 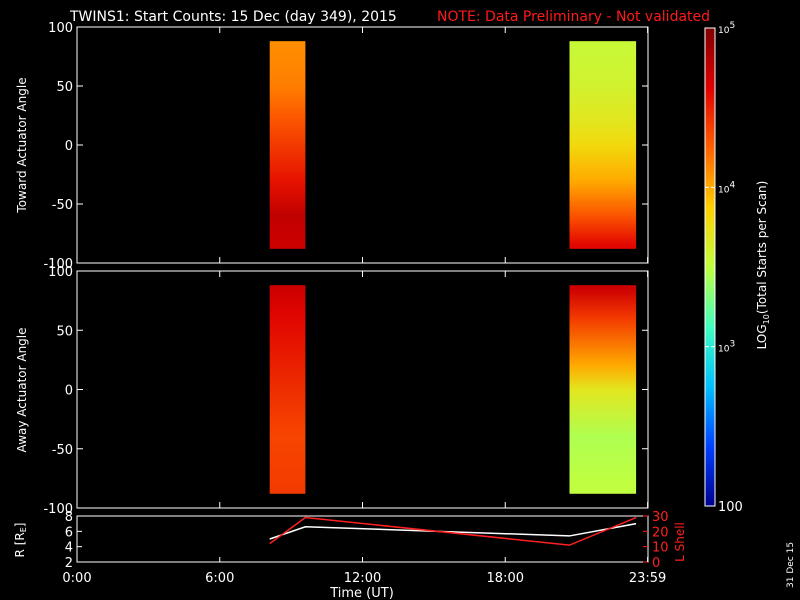 I want to click on colorbar-tick-label: 10⁵, so click(x=726, y=28).